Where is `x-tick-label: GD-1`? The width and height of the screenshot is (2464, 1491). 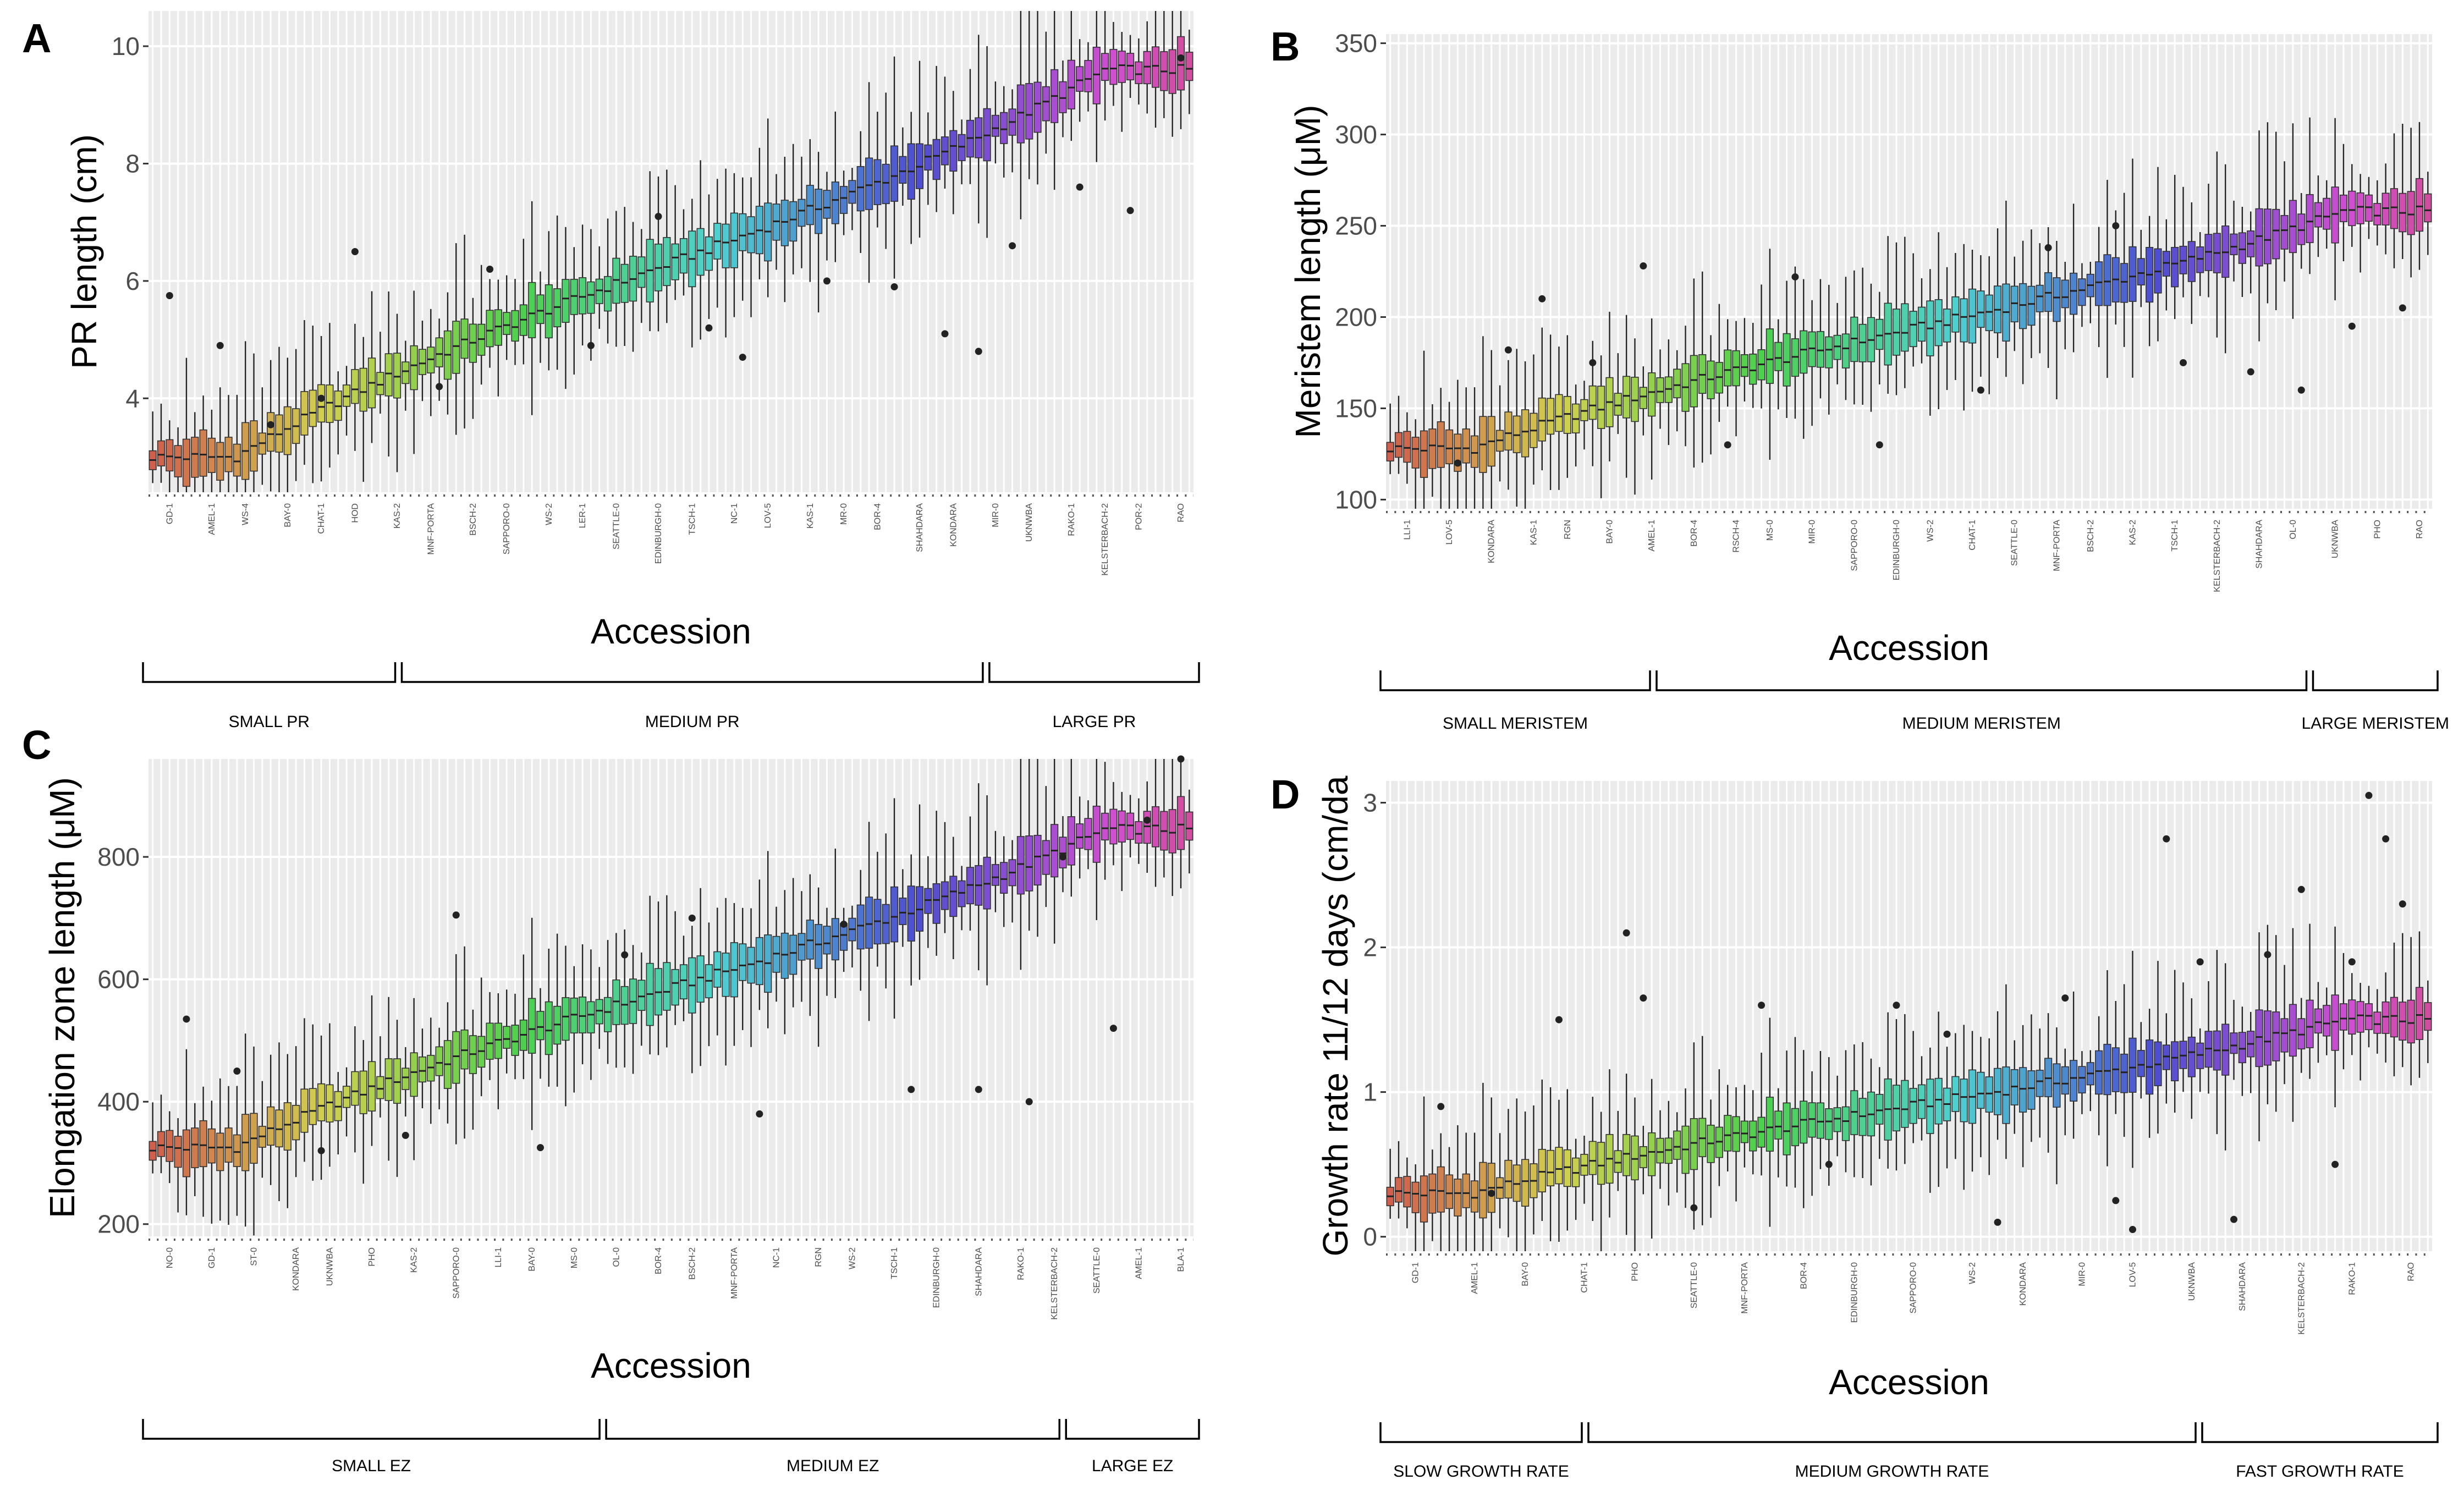 x-tick-label: GD-1 is located at coordinates (1416, 1272).